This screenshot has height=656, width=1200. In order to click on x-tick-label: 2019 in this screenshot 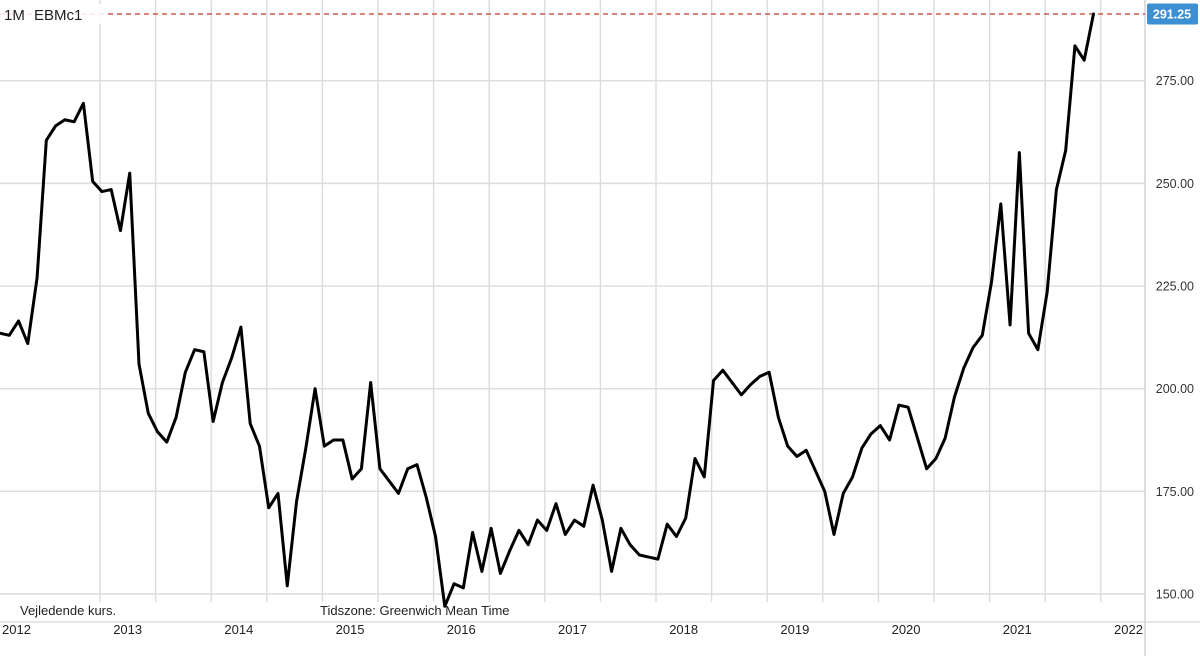, I will do `click(794, 629)`.